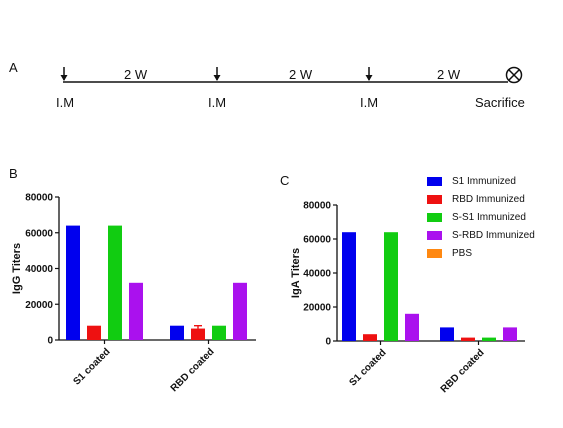  I want to click on legend-label-s1: S1 Immunized, so click(484, 181).